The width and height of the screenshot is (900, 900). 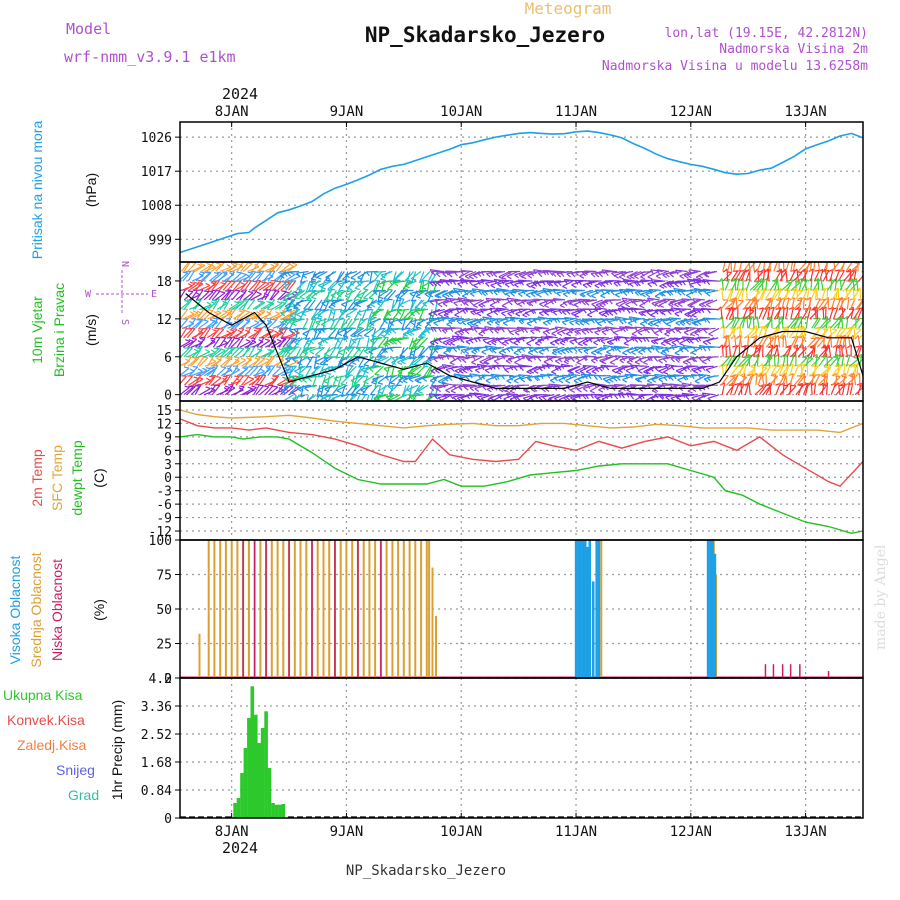 I want to click on compass-north: N, so click(x=124, y=264).